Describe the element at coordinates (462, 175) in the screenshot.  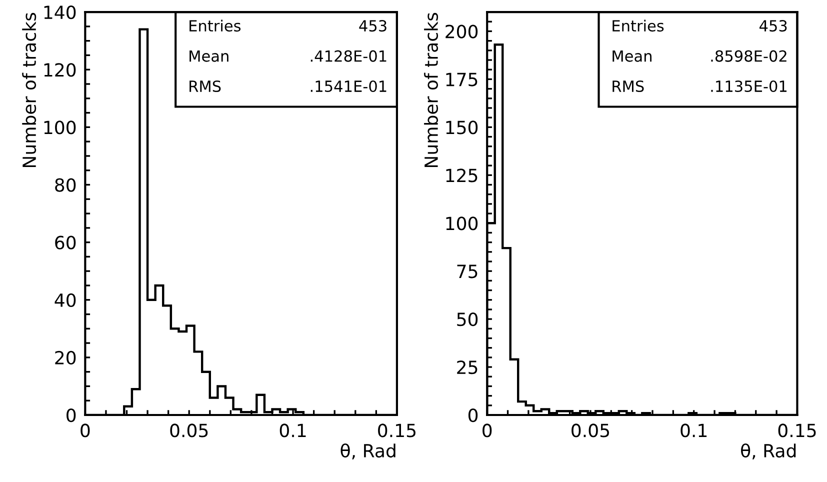
I see `y-tick-label: 125` at that location.